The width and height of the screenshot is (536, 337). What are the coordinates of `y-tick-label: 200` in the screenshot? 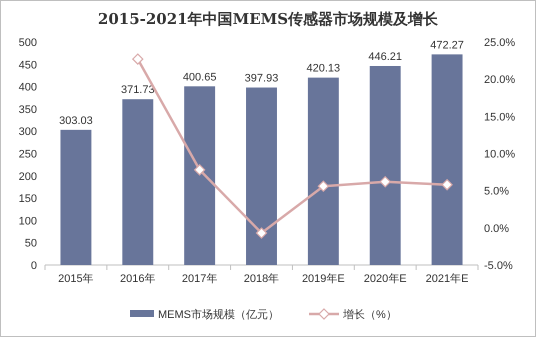 It's located at (27, 176).